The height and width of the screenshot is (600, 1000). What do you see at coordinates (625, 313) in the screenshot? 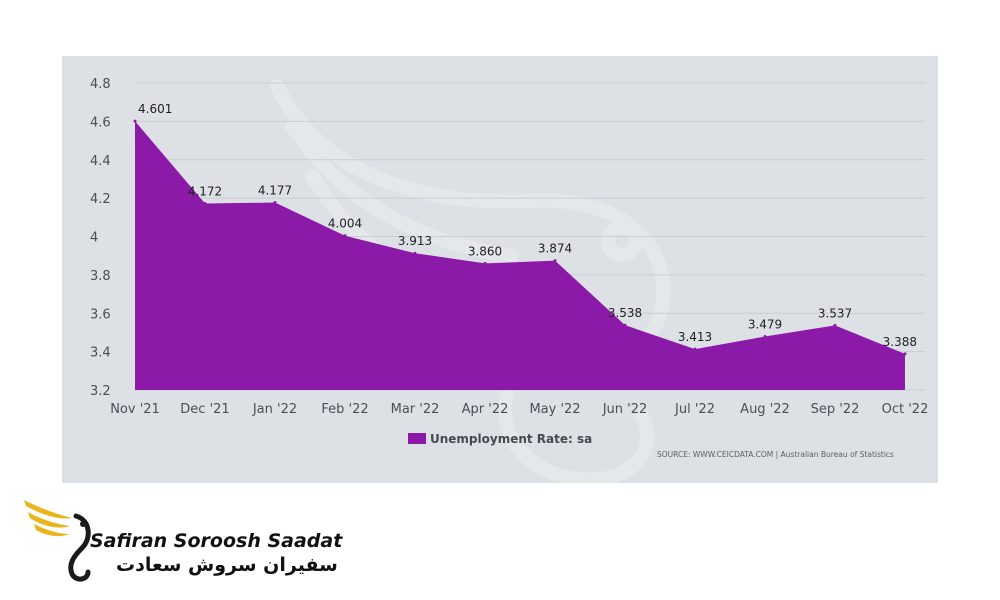
I see `data-label: 3.538` at bounding box center [625, 313].